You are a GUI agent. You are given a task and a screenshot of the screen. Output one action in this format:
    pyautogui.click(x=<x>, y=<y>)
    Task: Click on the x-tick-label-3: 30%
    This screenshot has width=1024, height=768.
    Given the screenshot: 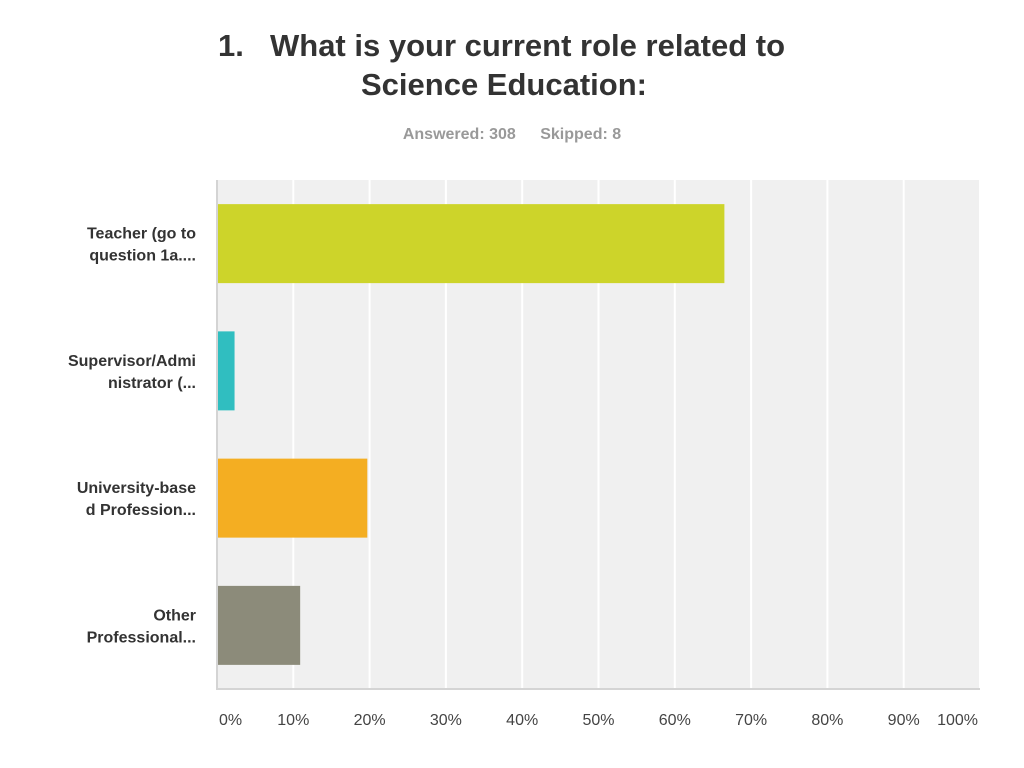 What is the action you would take?
    pyautogui.click(x=446, y=720)
    